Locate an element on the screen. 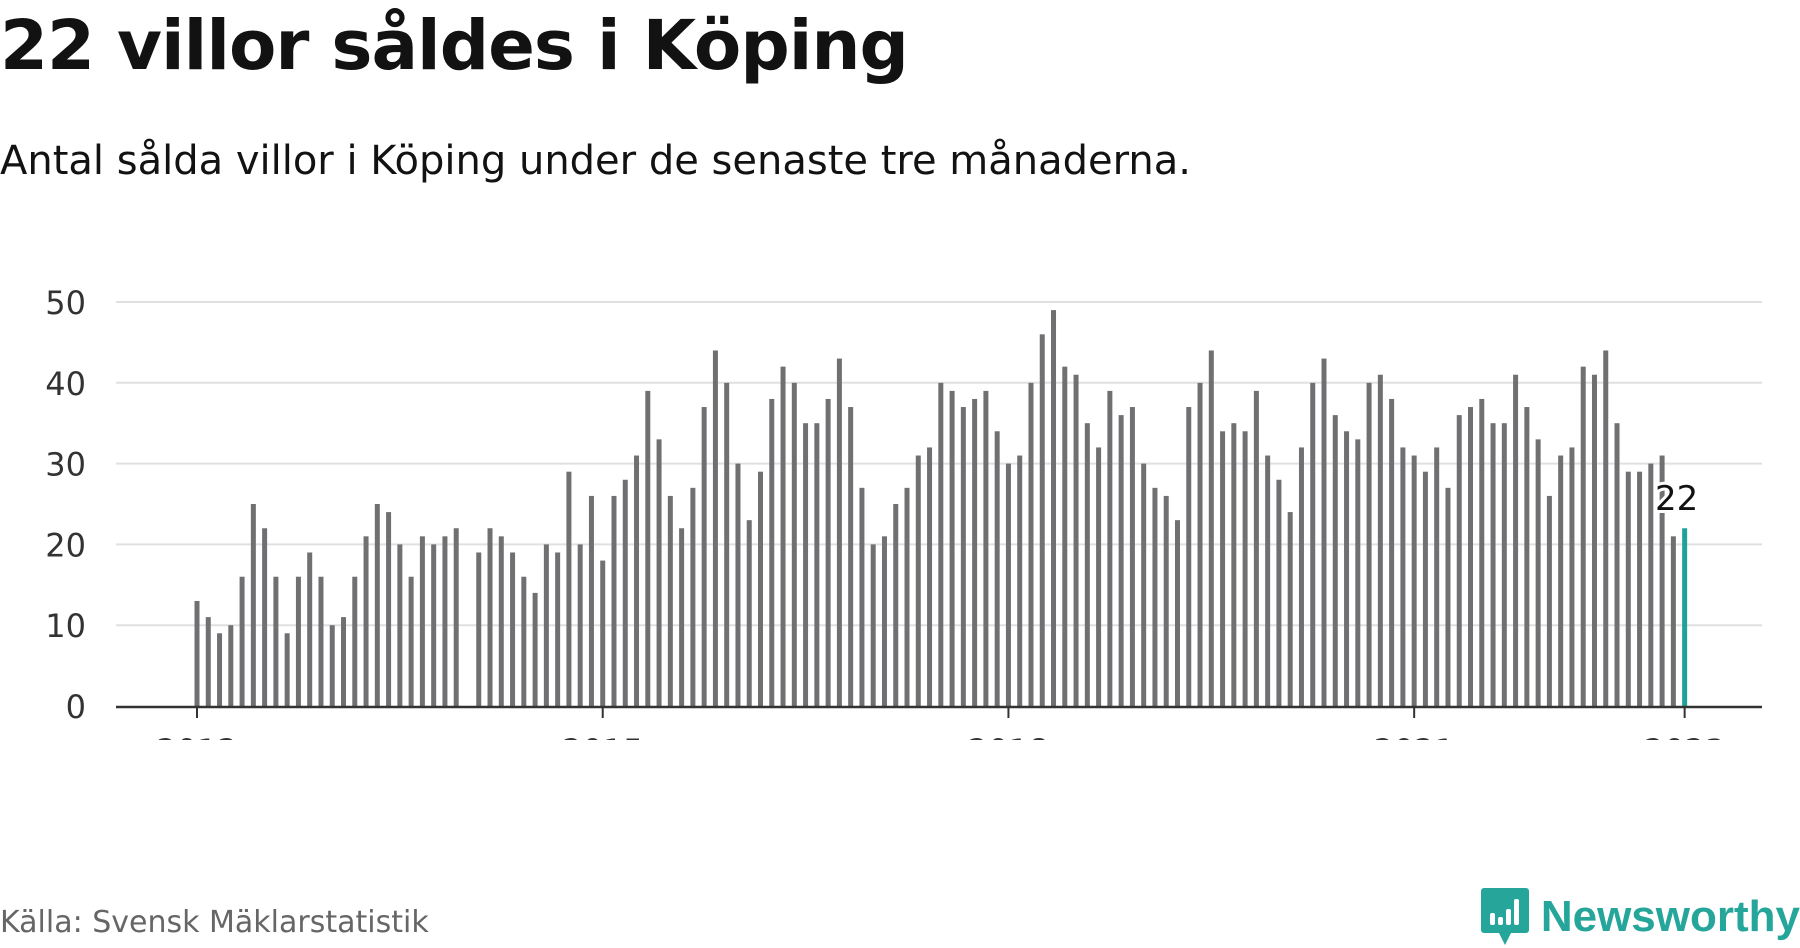 The width and height of the screenshot is (1800, 948). highlight-bar is located at coordinates (1685, 617).